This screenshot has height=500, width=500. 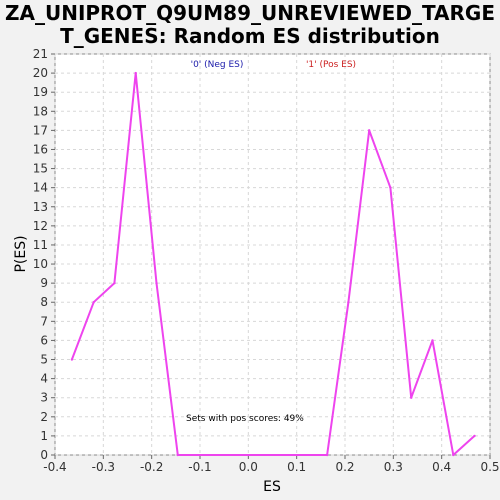 I want to click on x-tick-label: -0.1, so click(x=199, y=467).